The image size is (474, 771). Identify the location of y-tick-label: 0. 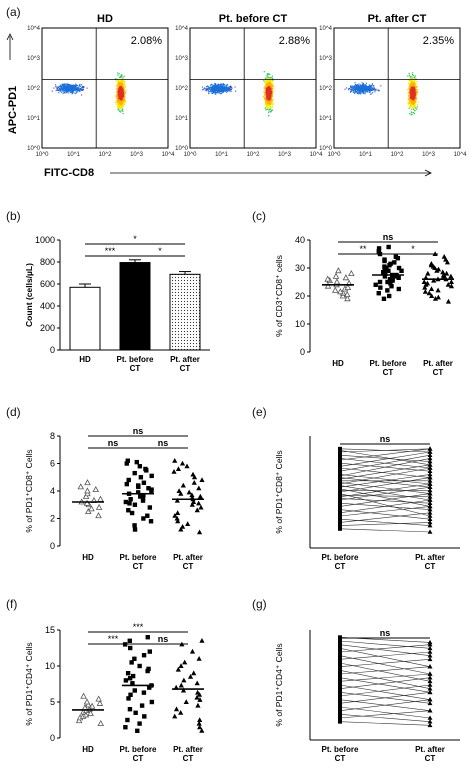
(302, 352).